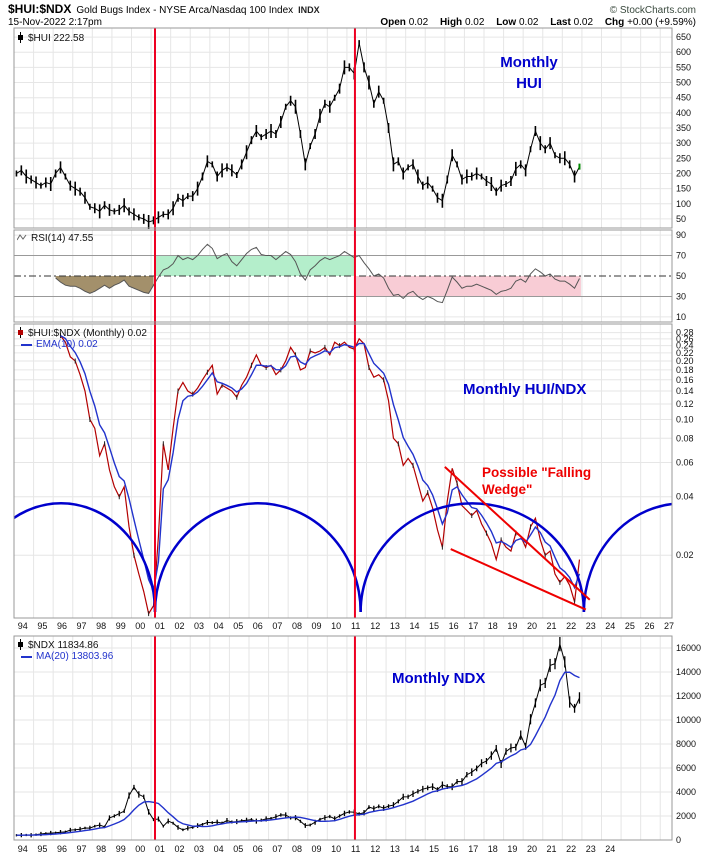 The image size is (704, 858). Describe the element at coordinates (685, 555) in the screenshot. I see `svg-text: 0.02` at that location.